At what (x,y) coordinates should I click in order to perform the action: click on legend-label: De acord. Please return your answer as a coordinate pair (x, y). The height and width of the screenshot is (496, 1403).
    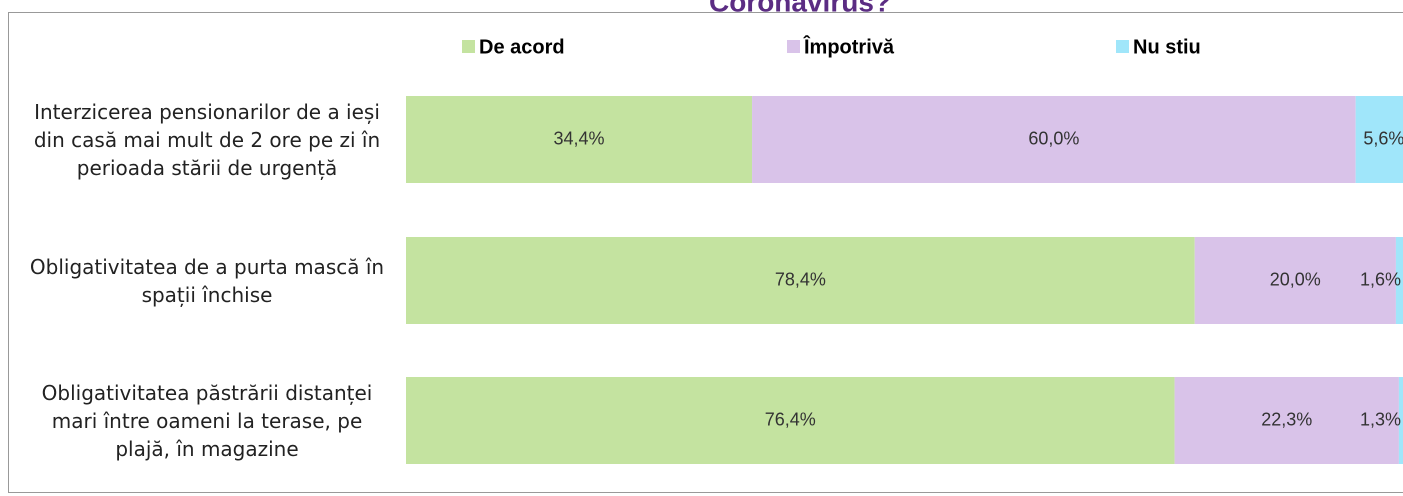
    Looking at the image, I should click on (522, 47).